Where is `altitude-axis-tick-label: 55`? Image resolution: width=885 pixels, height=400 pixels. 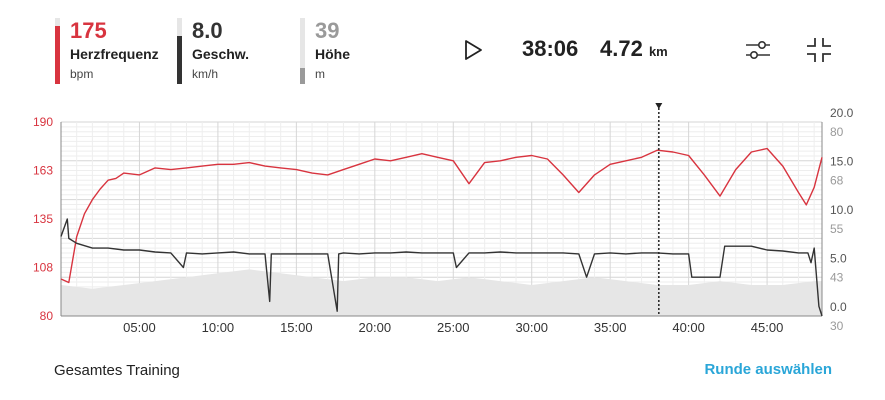
altitude-axis-tick-label: 55 is located at coordinates (837, 229).